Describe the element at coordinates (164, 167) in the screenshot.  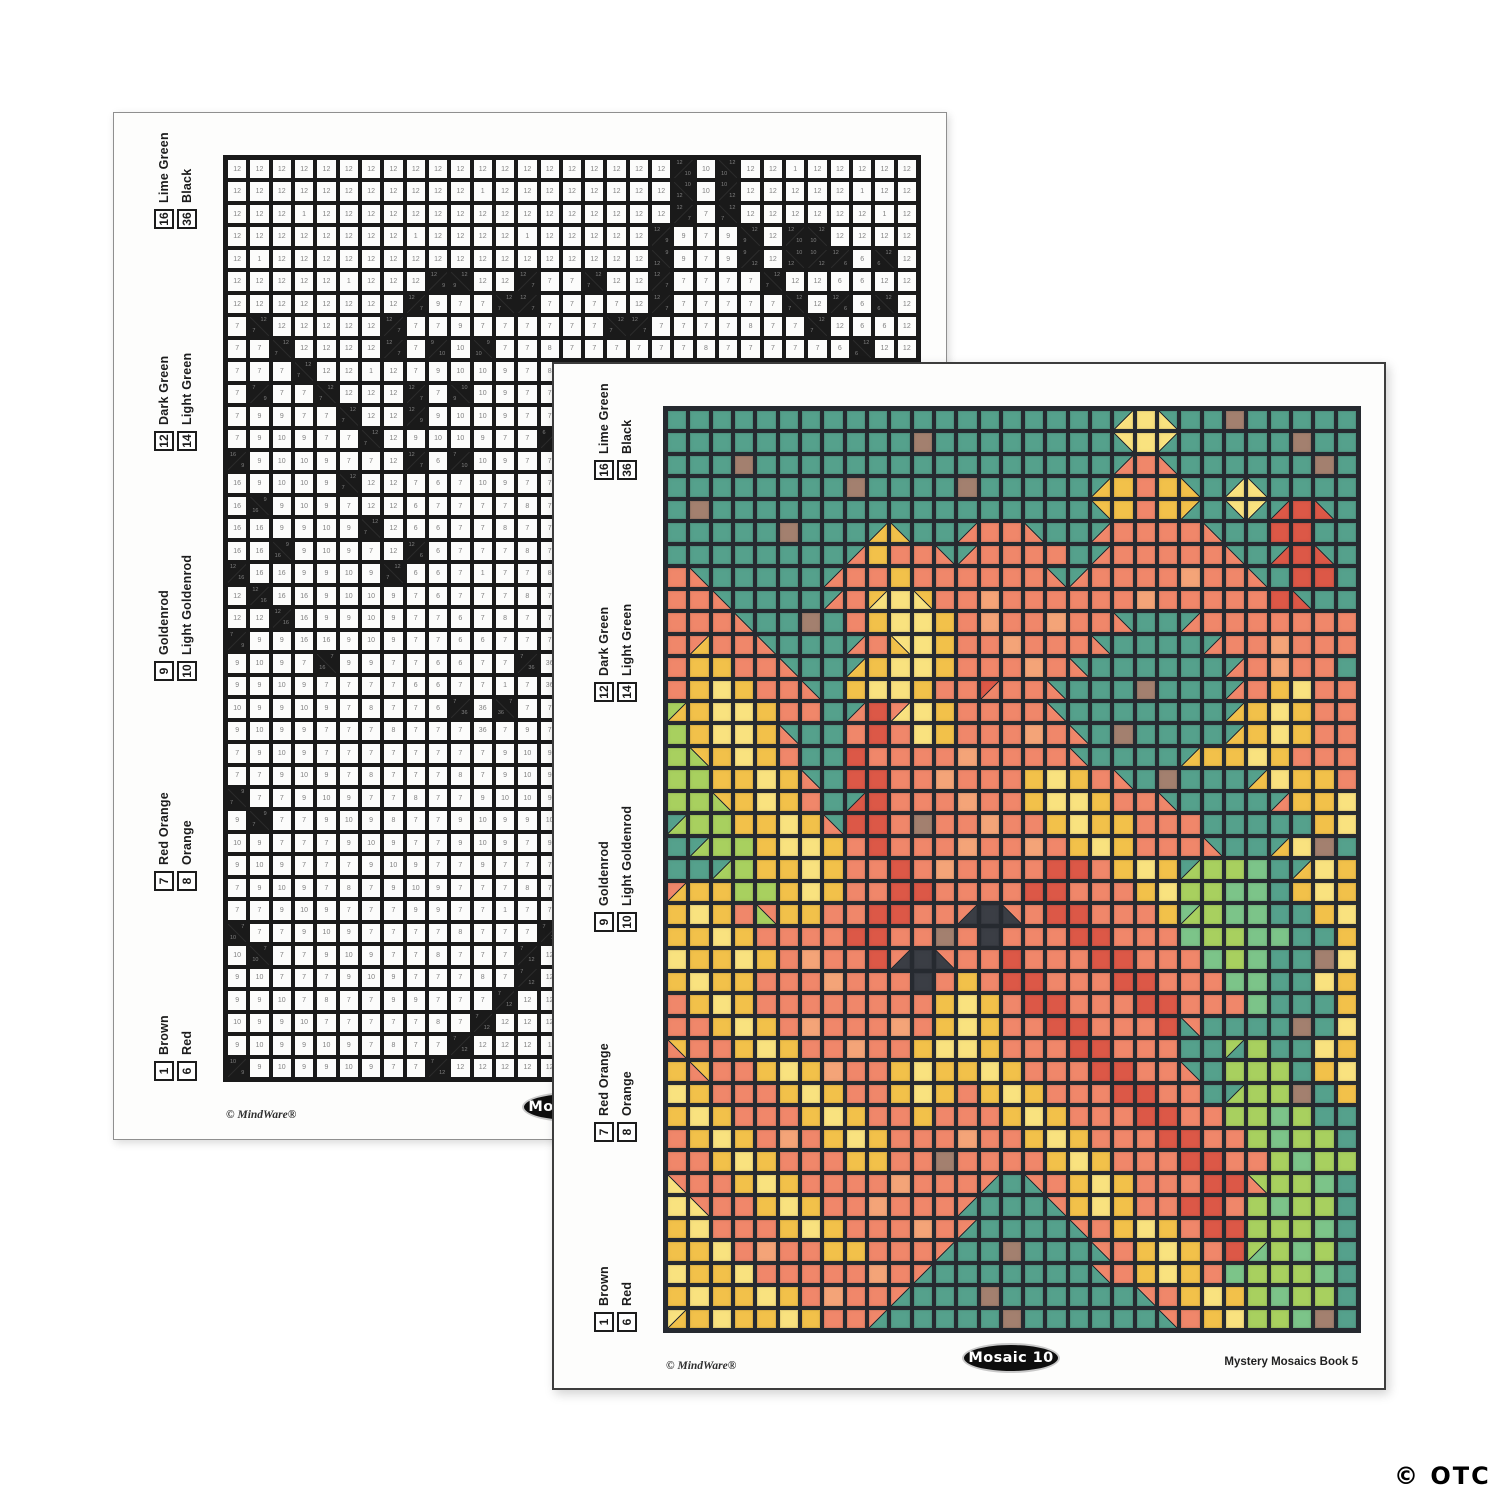
I see `legend-label: Lime Green` at that location.